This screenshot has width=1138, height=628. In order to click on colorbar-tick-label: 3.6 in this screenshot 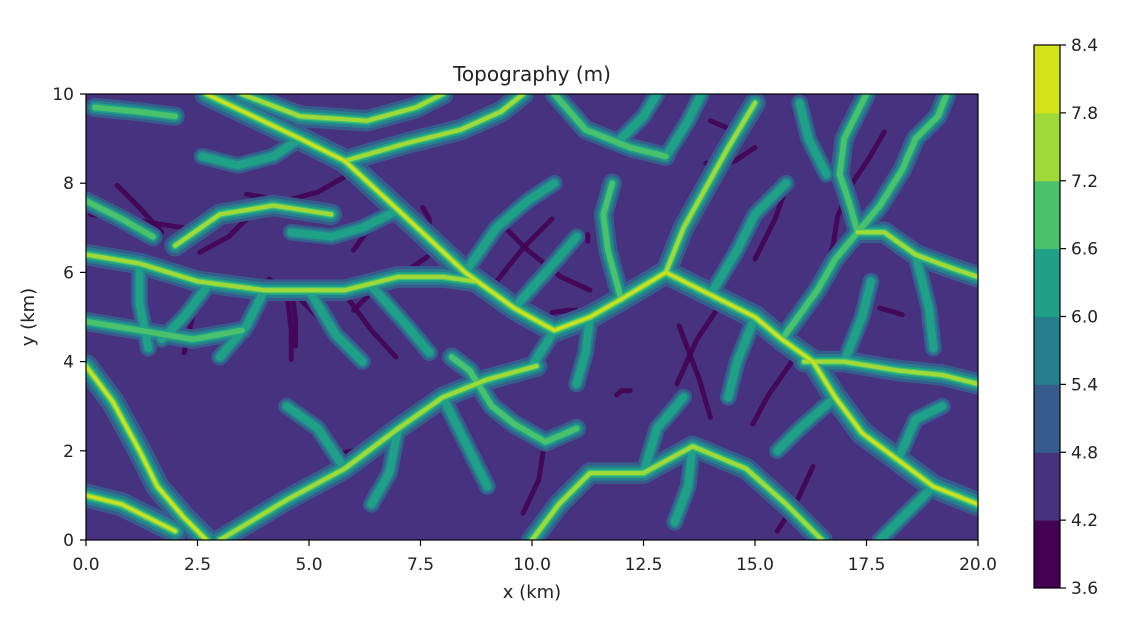, I will do `click(1084, 589)`.